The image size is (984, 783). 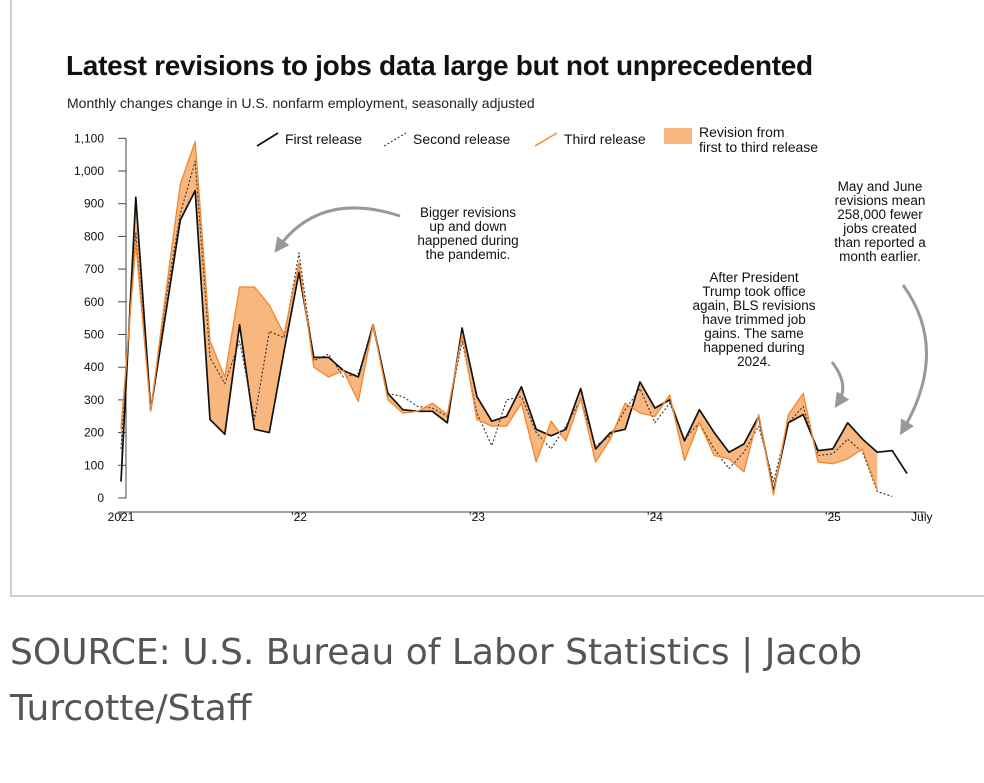 What do you see at coordinates (94, 335) in the screenshot?
I see `y-tick-label: 500` at bounding box center [94, 335].